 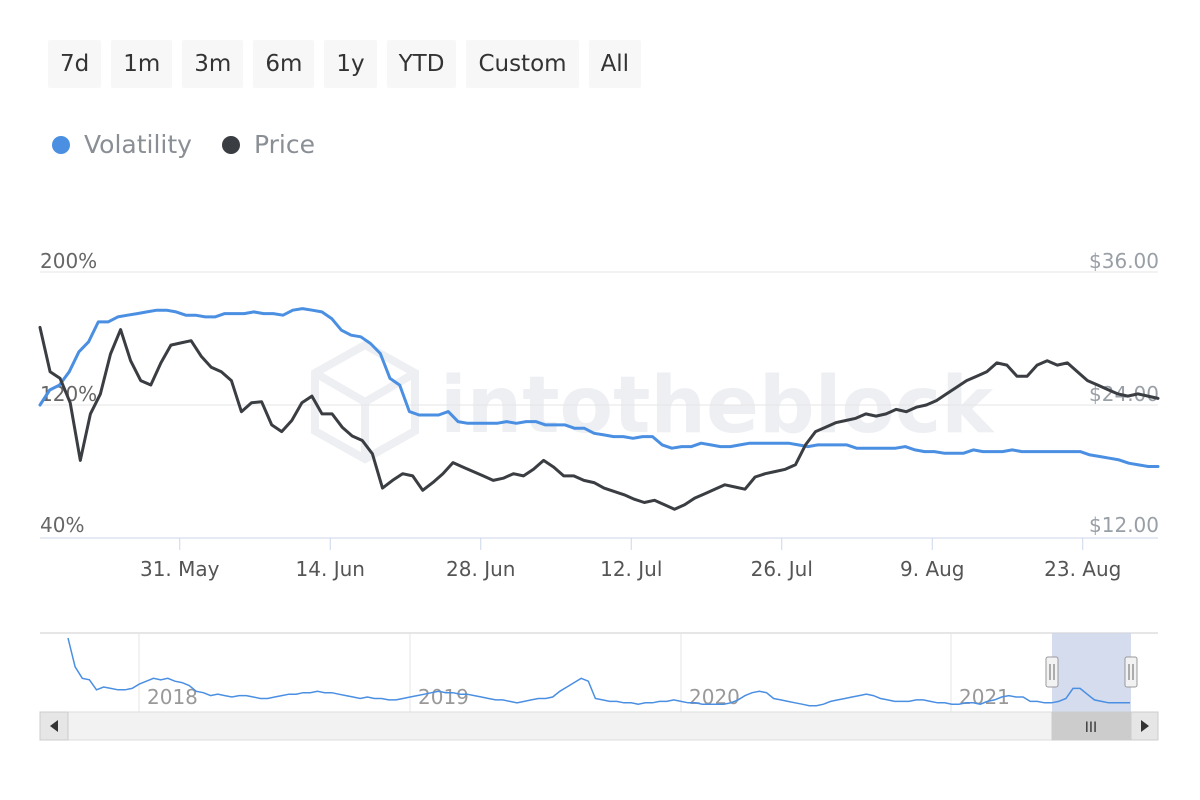 What do you see at coordinates (421, 64) in the screenshot?
I see `range-button-ytd: YTD` at bounding box center [421, 64].